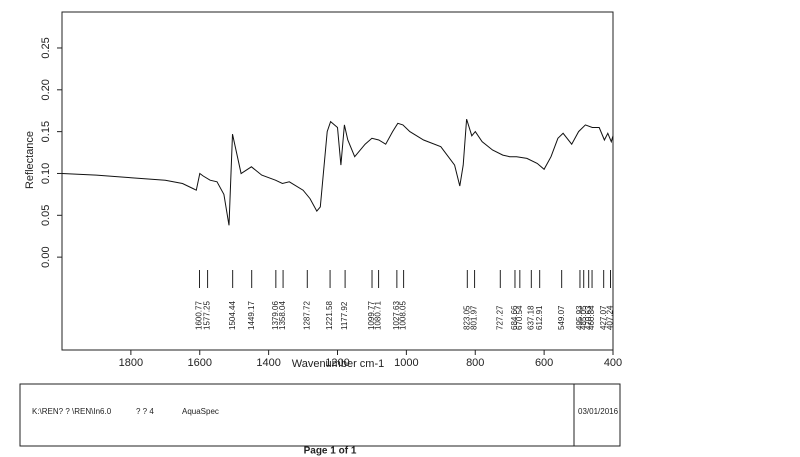 The width and height of the screenshot is (800, 457). Describe the element at coordinates (603, 317) in the screenshot. I see `peak-label: 427.07` at that location.